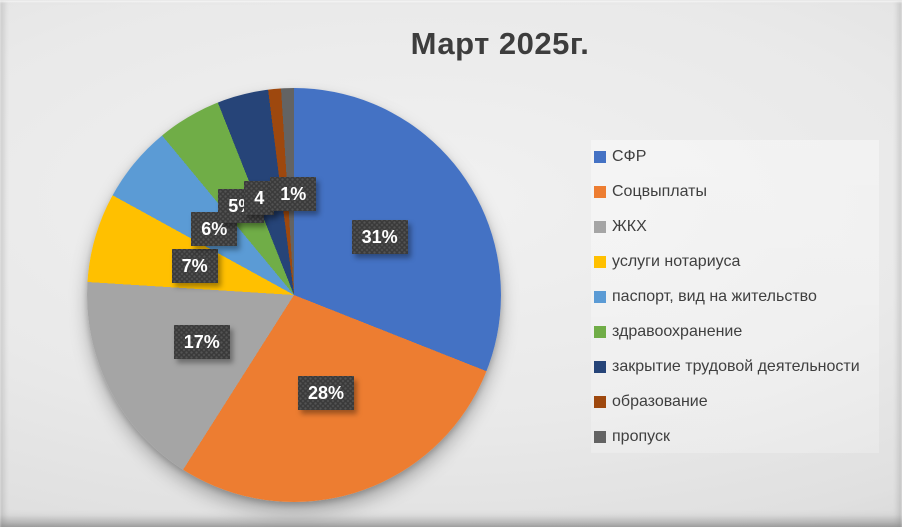 The height and width of the screenshot is (527, 902). Describe the element at coordinates (714, 296) in the screenshot. I see `legend-label: паспорт, вид на жительство` at that location.